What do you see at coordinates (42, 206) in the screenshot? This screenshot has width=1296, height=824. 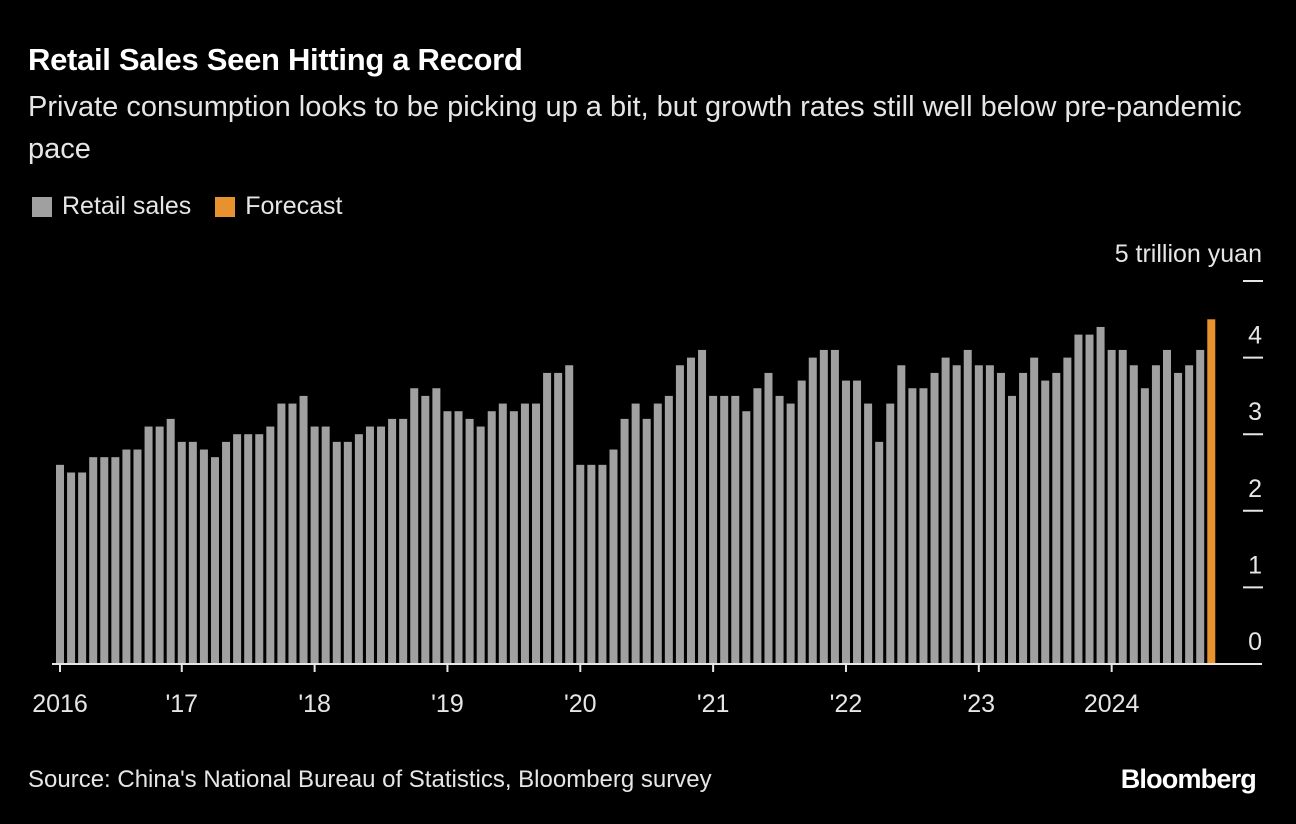 I see `legend-swatch-retail-sales` at bounding box center [42, 206].